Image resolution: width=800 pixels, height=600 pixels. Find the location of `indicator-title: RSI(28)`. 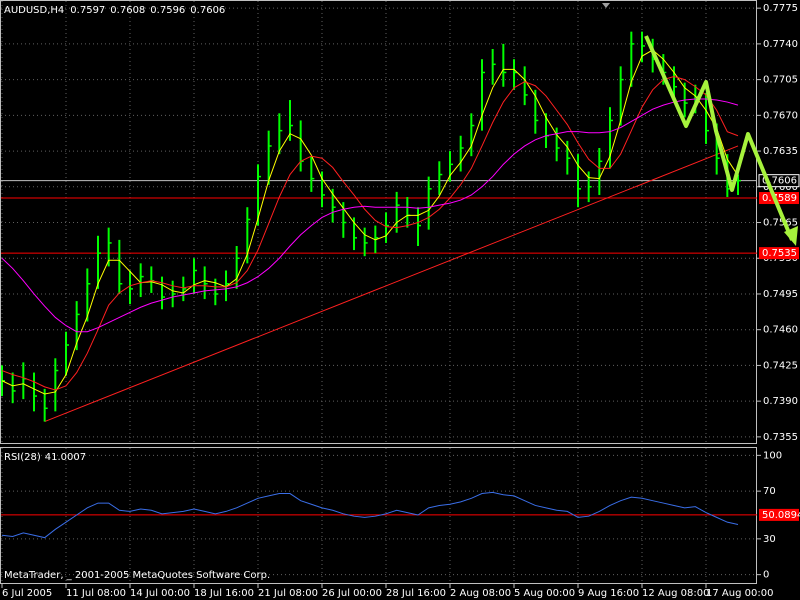

indicator-title: RSI(28) is located at coordinates (22, 457).